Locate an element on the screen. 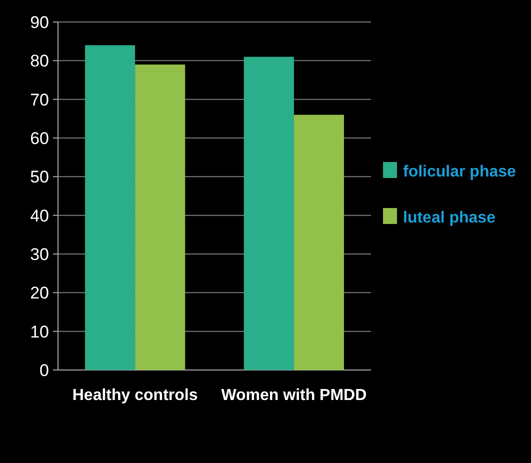 Image resolution: width=531 pixels, height=463 pixels. legend-label: folicular phase is located at coordinates (459, 172).